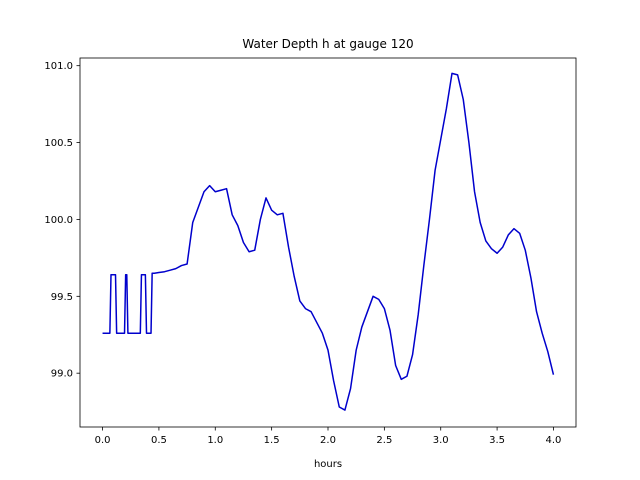 This screenshot has width=640, height=480. What do you see at coordinates (62, 297) in the screenshot?
I see `y-tick-label: 99.5` at bounding box center [62, 297].